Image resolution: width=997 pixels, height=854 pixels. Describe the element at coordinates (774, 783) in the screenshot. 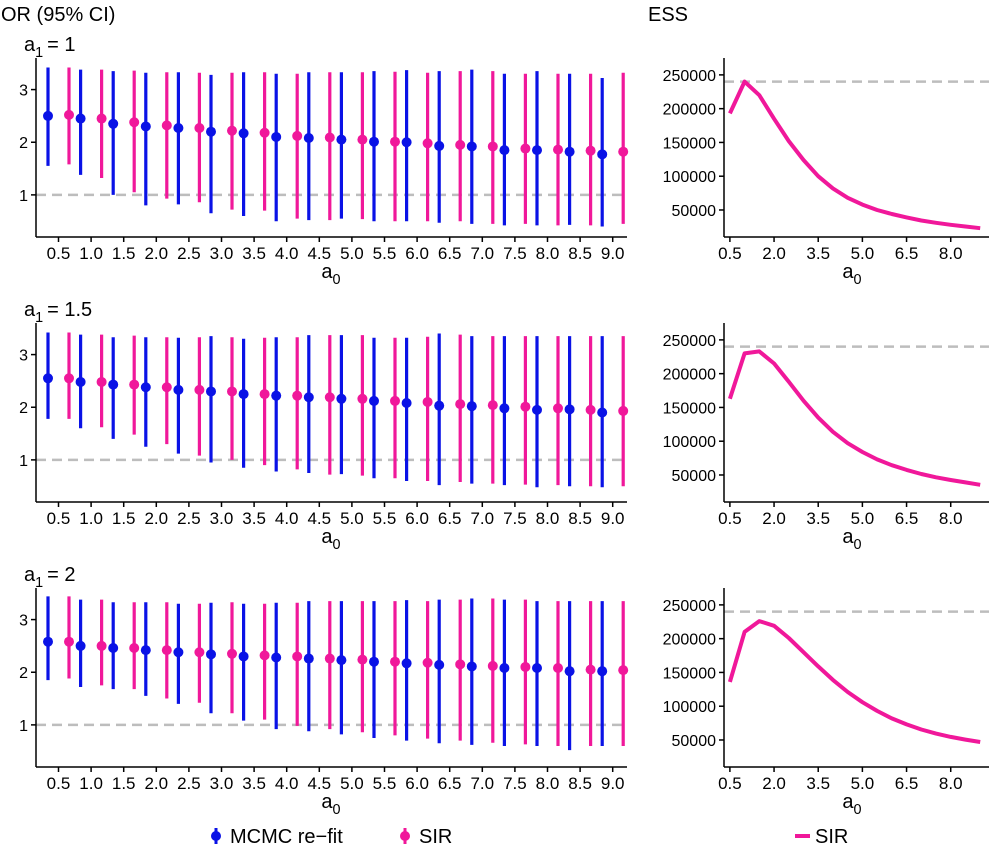

I see `ess-x-tick-label: 2.0` at that location.